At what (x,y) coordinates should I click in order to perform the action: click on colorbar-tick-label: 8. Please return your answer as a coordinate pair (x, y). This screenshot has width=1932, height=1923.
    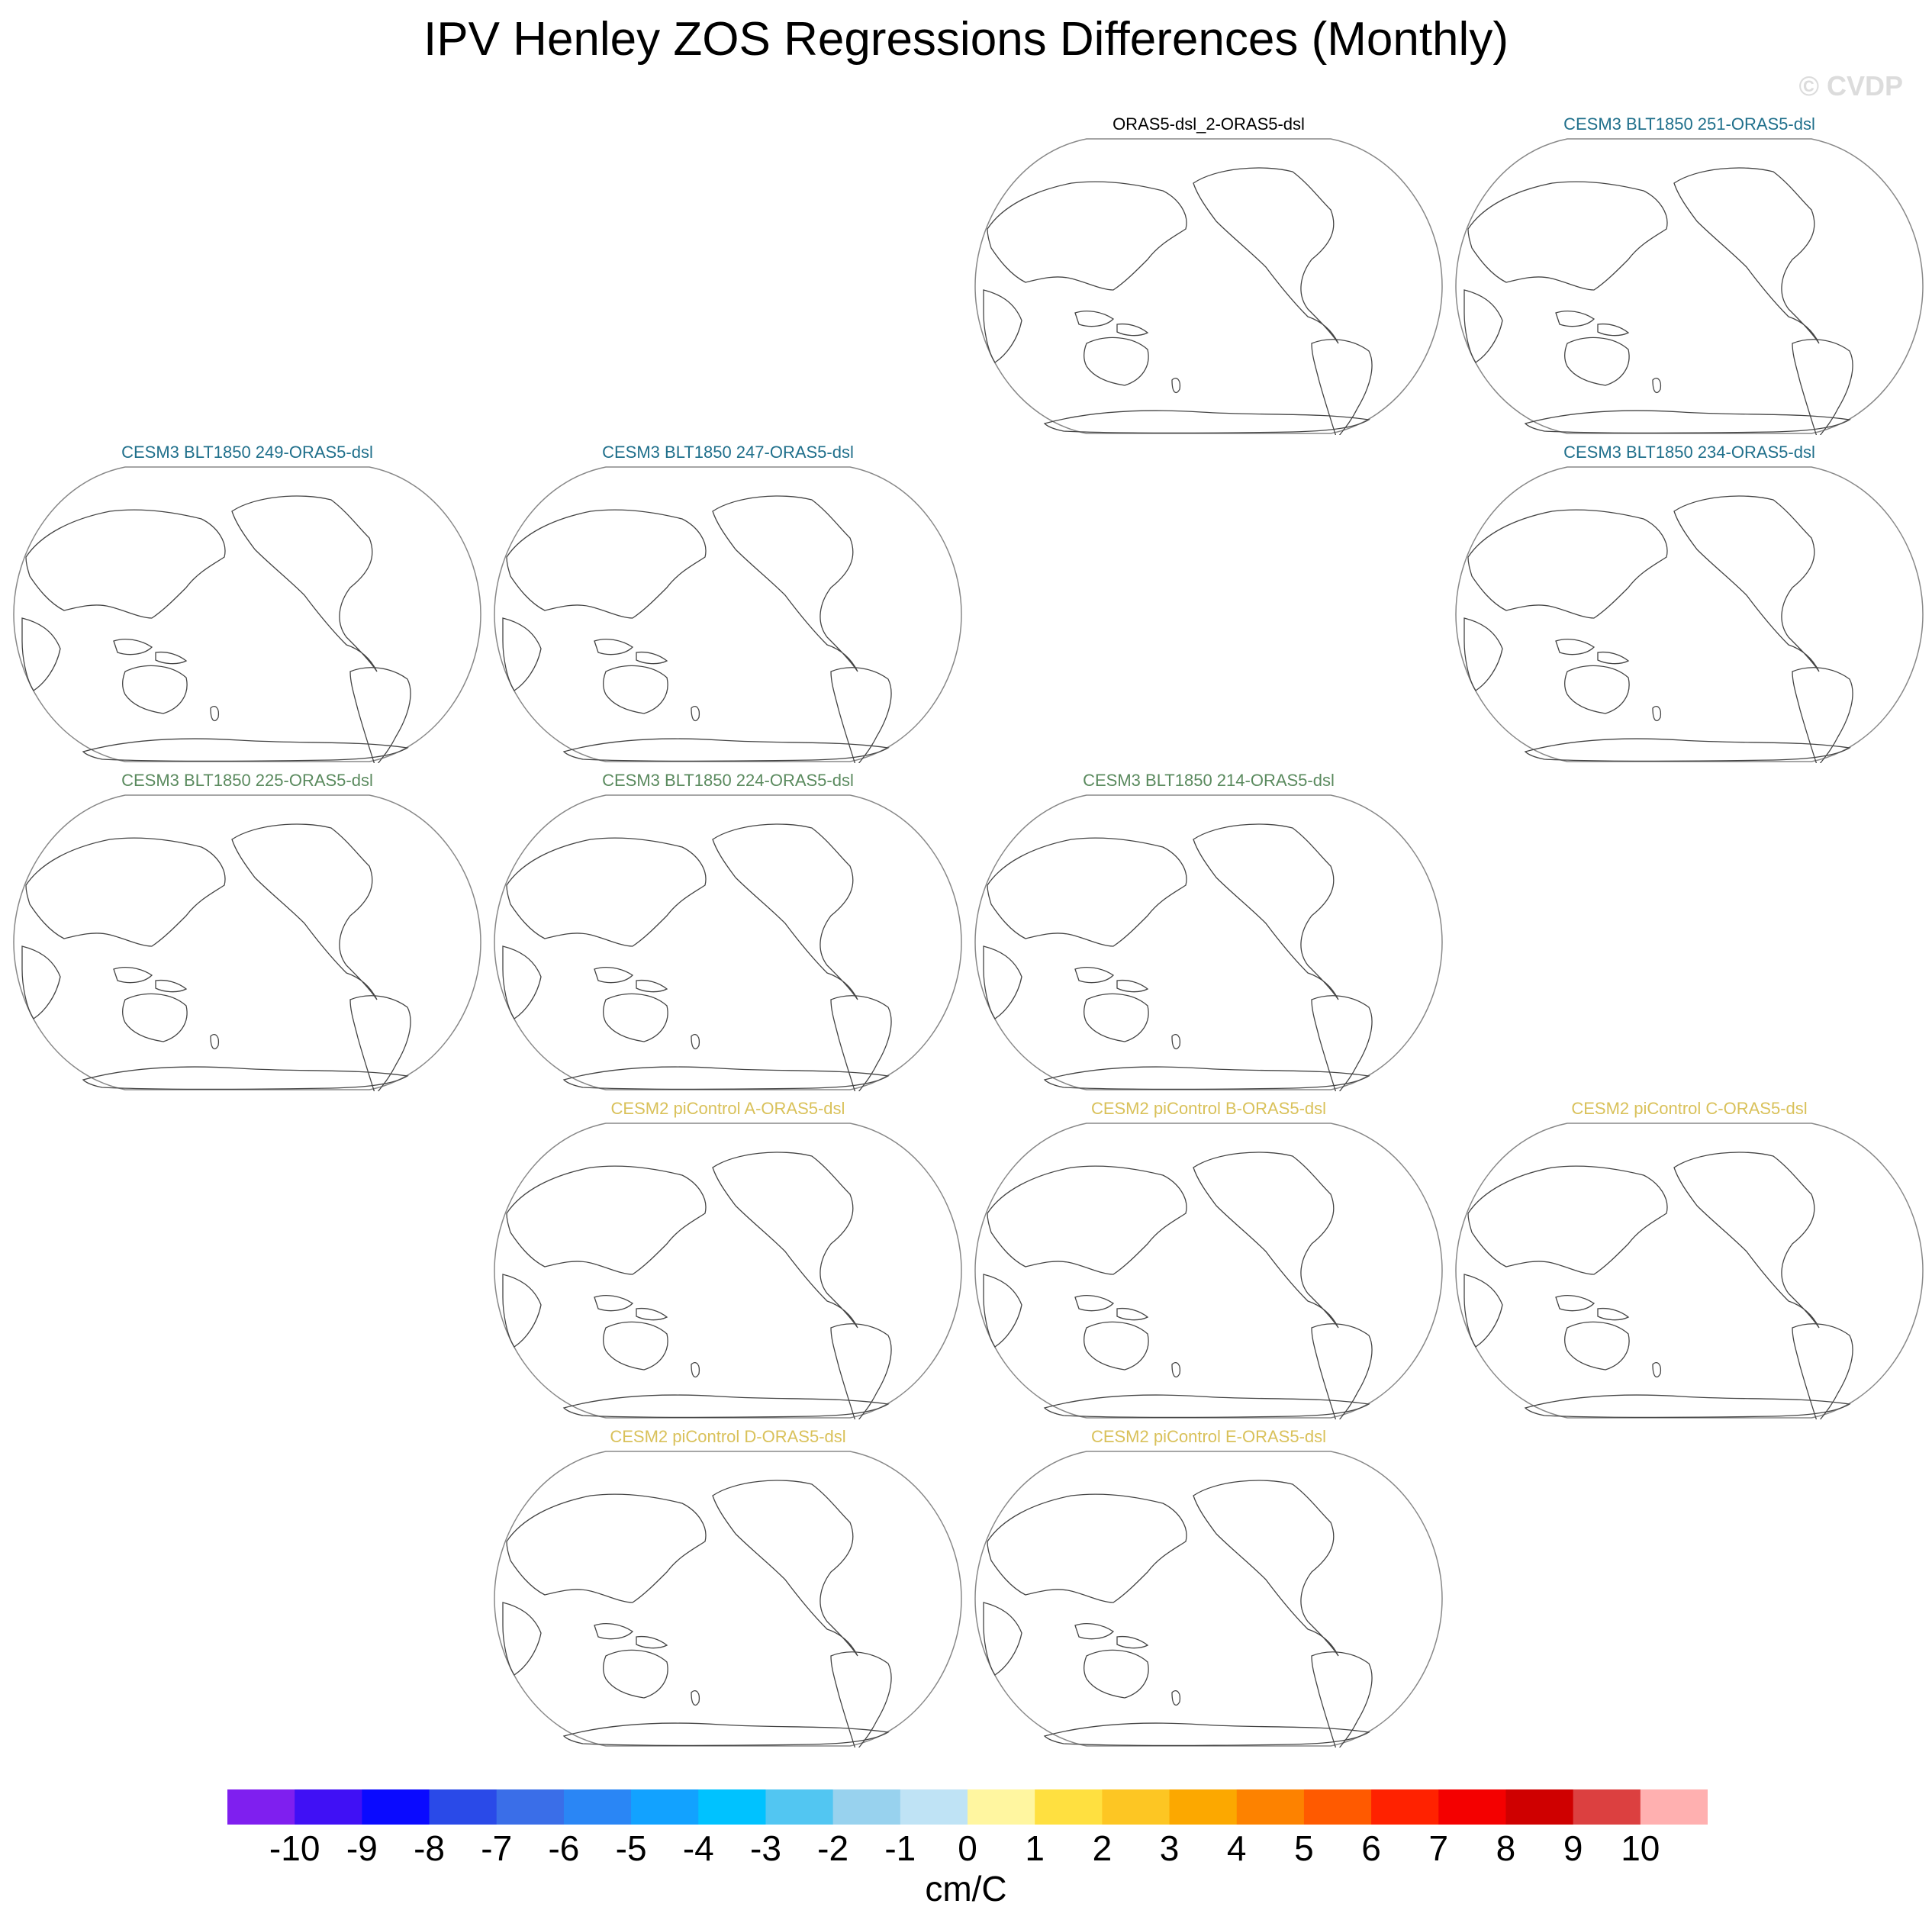
    Looking at the image, I should click on (1506, 1848).